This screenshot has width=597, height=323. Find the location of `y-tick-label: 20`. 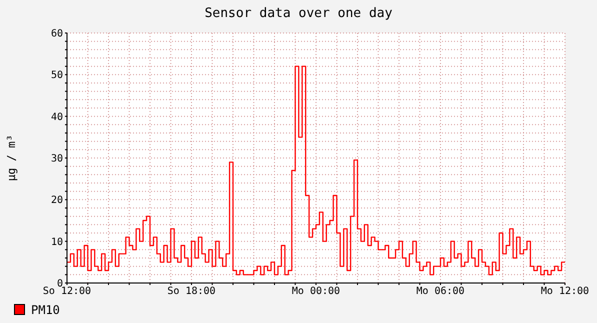

y-tick-label: 20 is located at coordinates (56, 200).